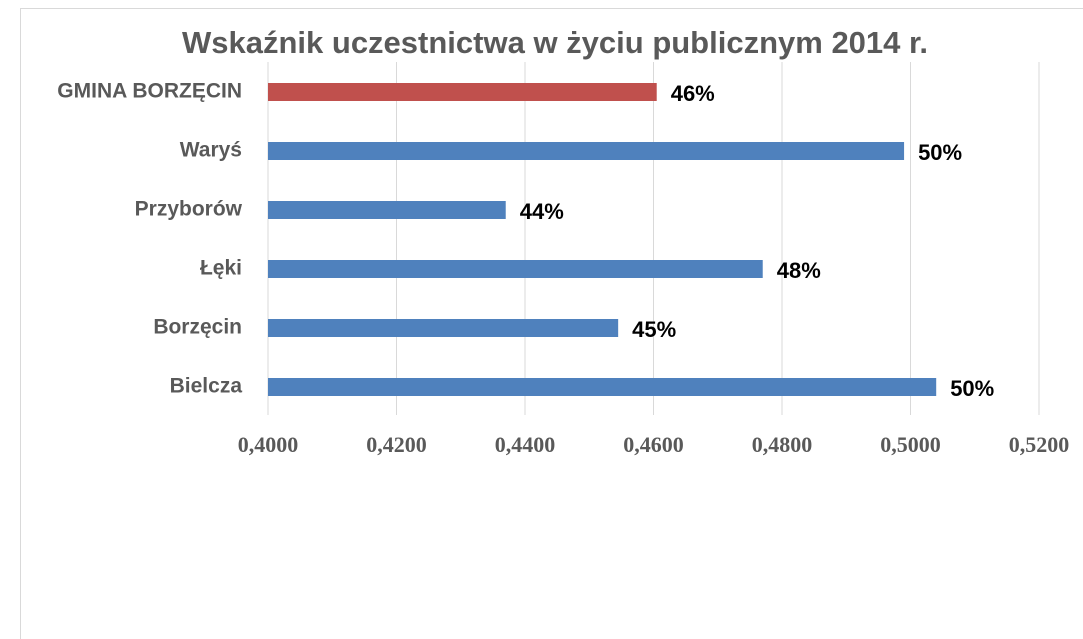  Describe the element at coordinates (799, 270) in the screenshot. I see `value-label: 48%` at that location.